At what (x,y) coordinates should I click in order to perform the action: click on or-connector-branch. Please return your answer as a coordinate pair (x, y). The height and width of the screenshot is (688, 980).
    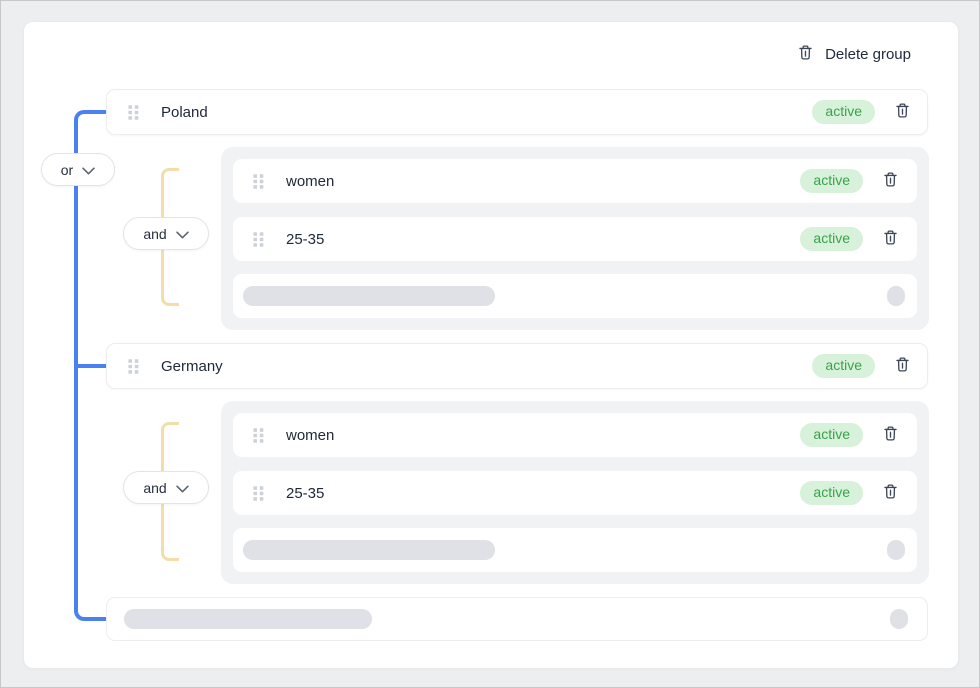
    Looking at the image, I should click on (92, 366).